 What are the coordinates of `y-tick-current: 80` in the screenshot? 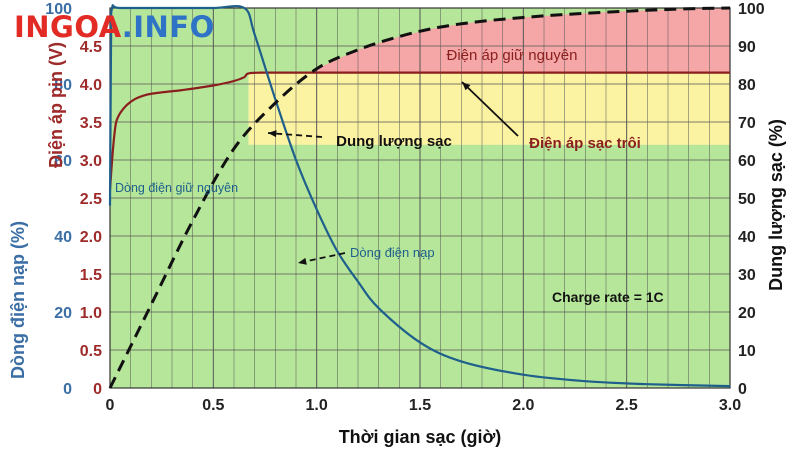 It's located at (63, 85).